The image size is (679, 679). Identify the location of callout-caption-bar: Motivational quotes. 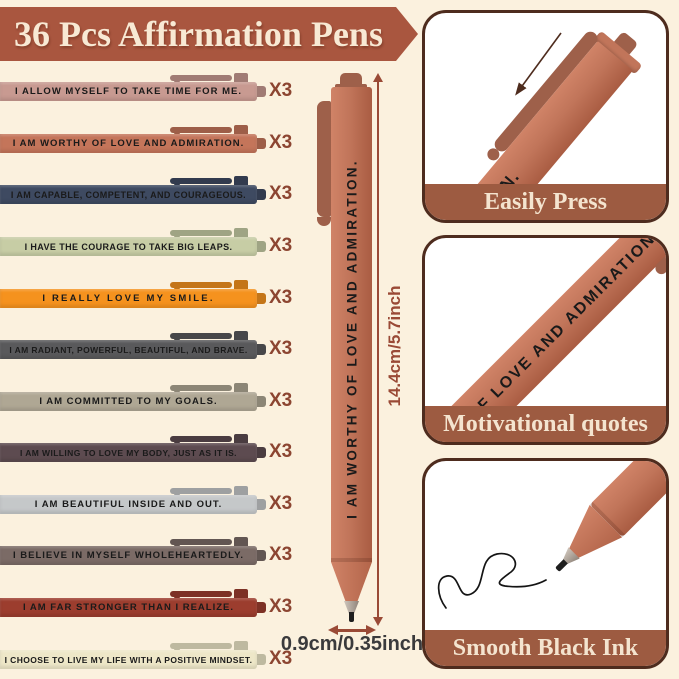
(545, 424).